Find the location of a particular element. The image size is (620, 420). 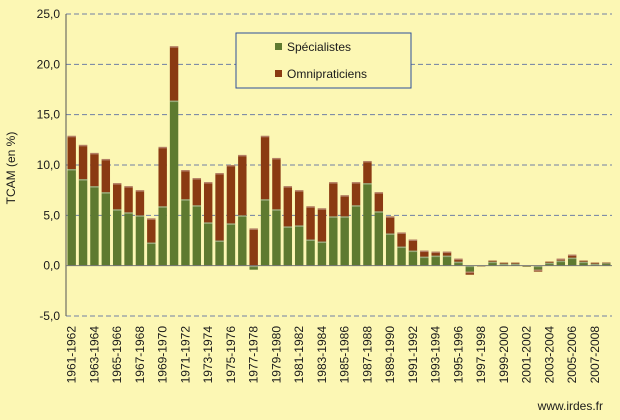

legend: Spécialistes Omnipraticiens is located at coordinates (323, 60).